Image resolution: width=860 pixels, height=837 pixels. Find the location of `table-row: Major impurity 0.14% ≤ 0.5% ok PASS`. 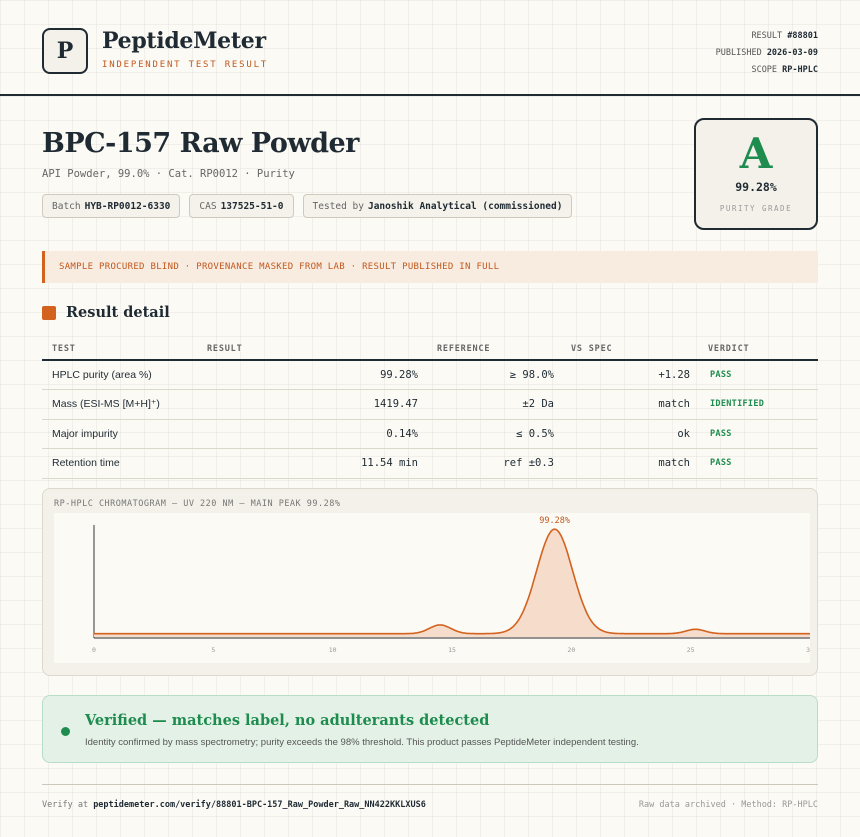

table-row: Major impurity 0.14% ≤ 0.5% ok PASS is located at coordinates (430, 434).